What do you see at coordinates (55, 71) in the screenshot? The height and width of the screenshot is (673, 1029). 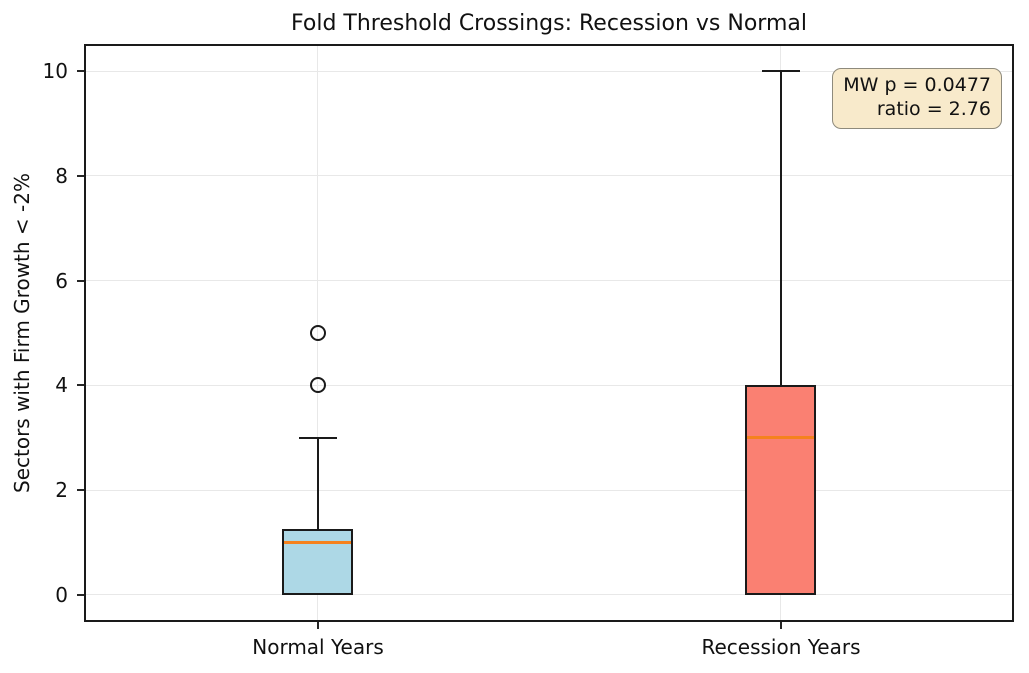 I see `y-tick-label: 10` at bounding box center [55, 71].